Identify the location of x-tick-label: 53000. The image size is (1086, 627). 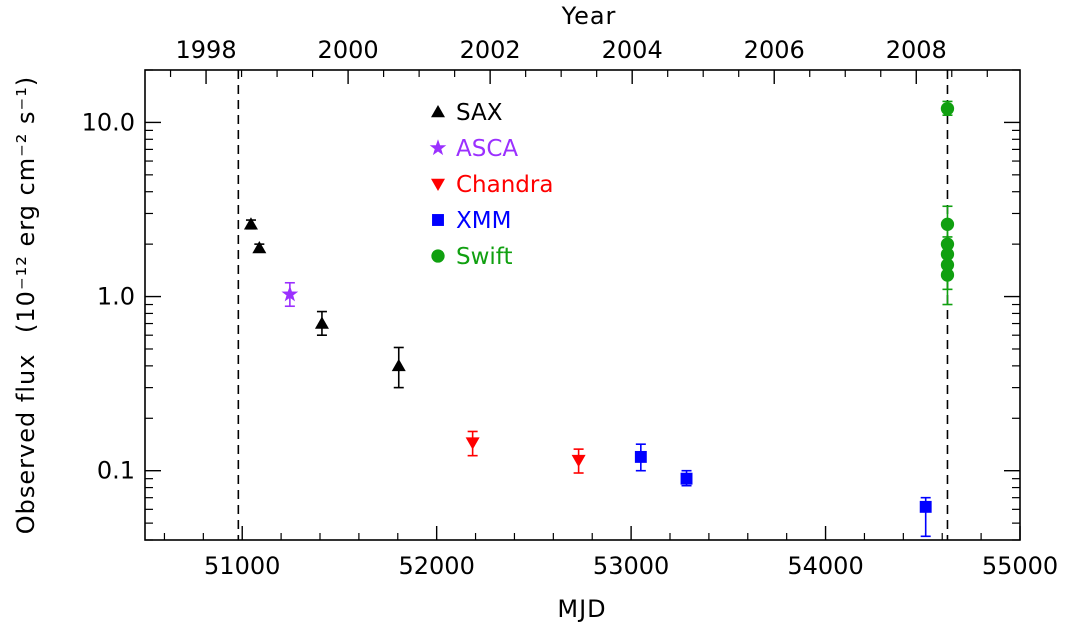
(631, 566).